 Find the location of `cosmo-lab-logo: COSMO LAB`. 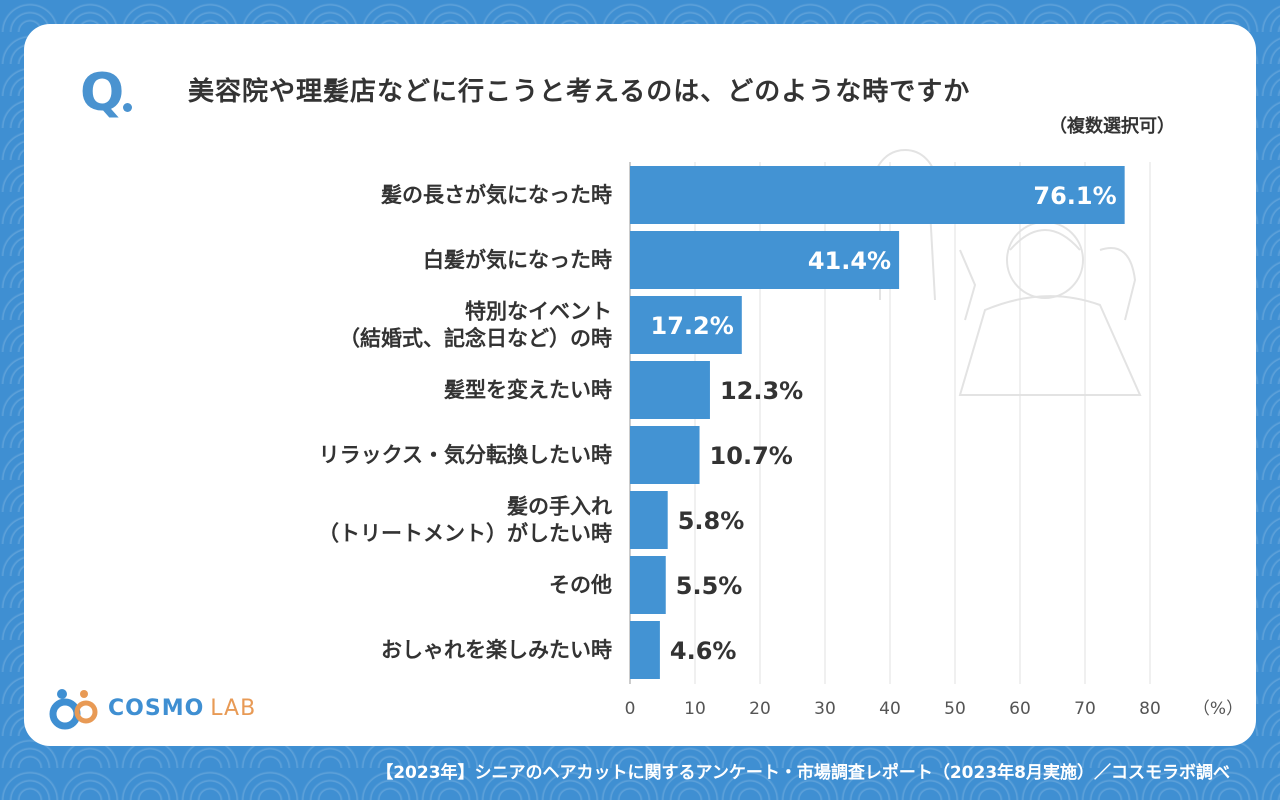

cosmo-lab-logo: COSMO LAB is located at coordinates (151, 708).